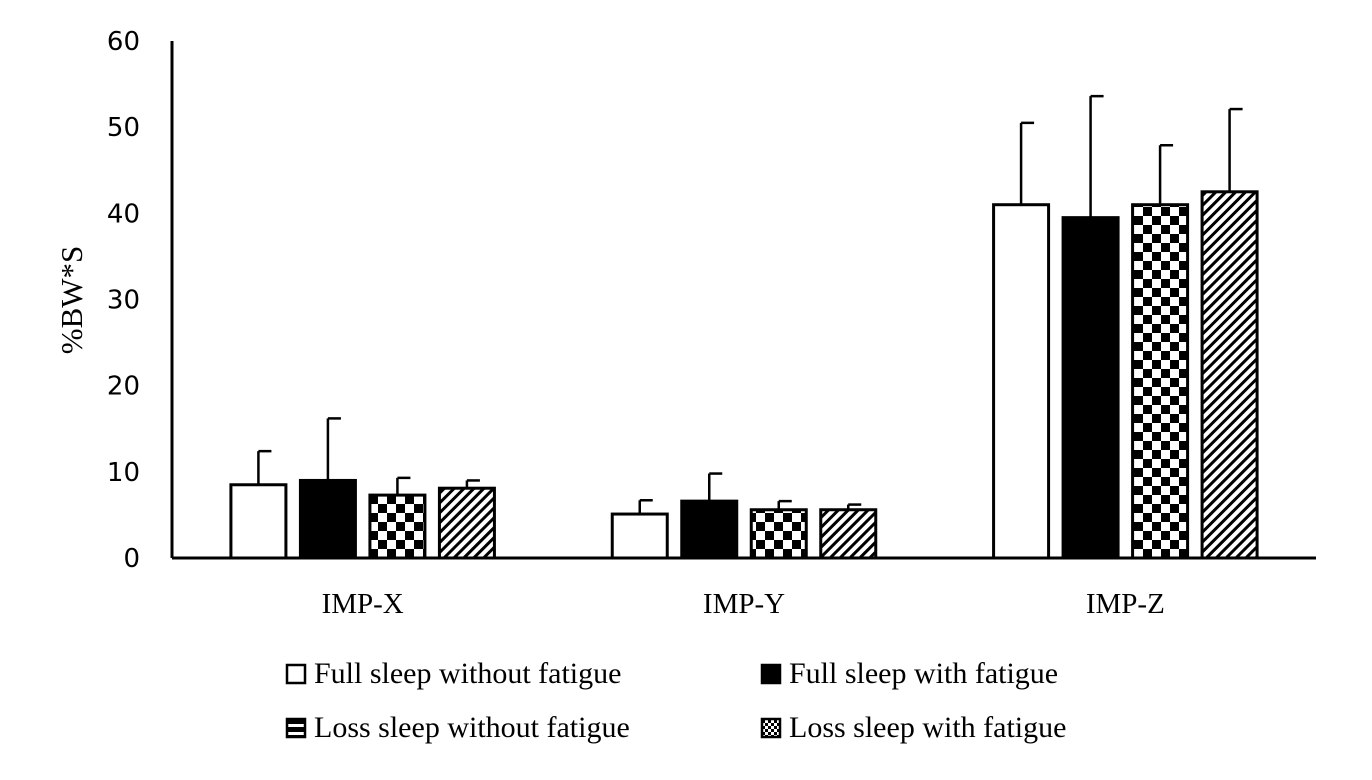 The height and width of the screenshot is (780, 1372). I want to click on x-tick-label: IMP-X, so click(363, 604).